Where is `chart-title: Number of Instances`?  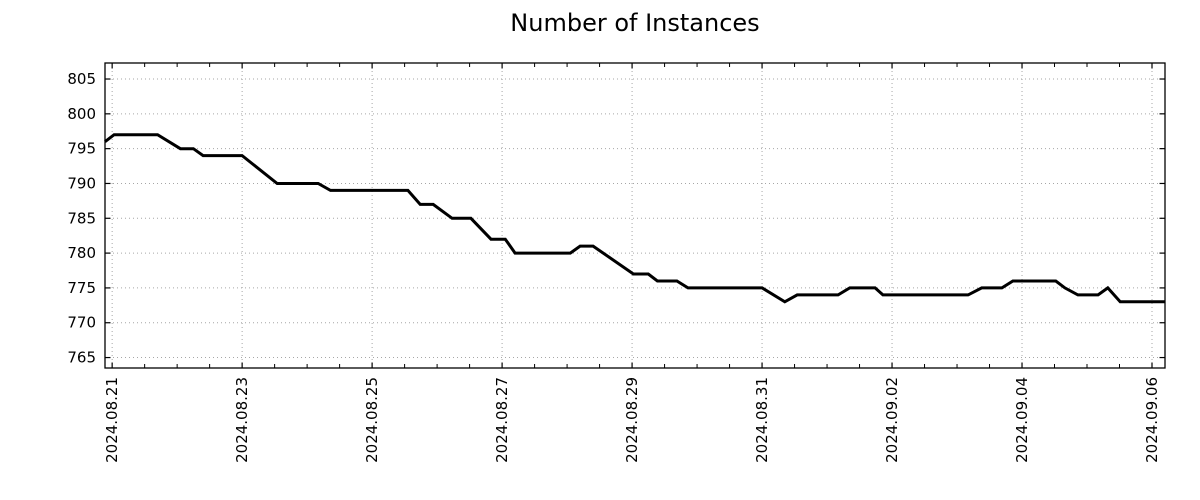 chart-title: Number of Instances is located at coordinates (634, 23).